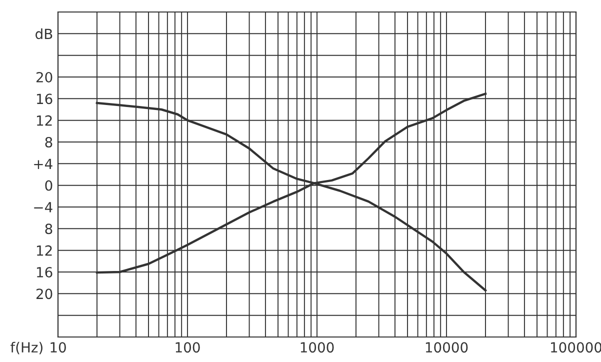  I want to click on y-tick-label: −4, so click(43, 207).